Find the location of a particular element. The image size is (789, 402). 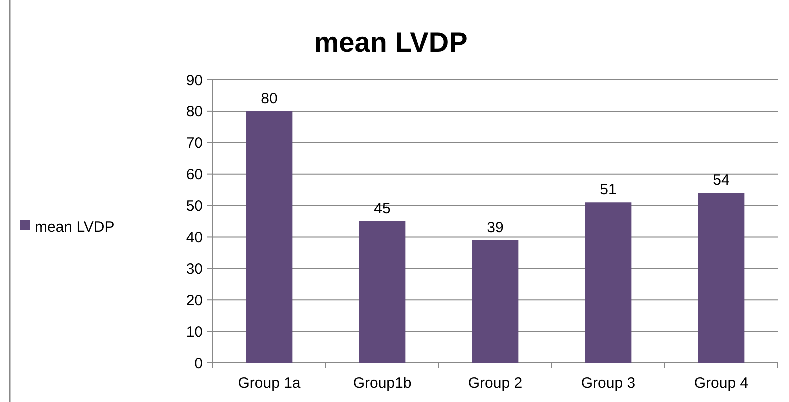

data-label: 51 is located at coordinates (608, 190).